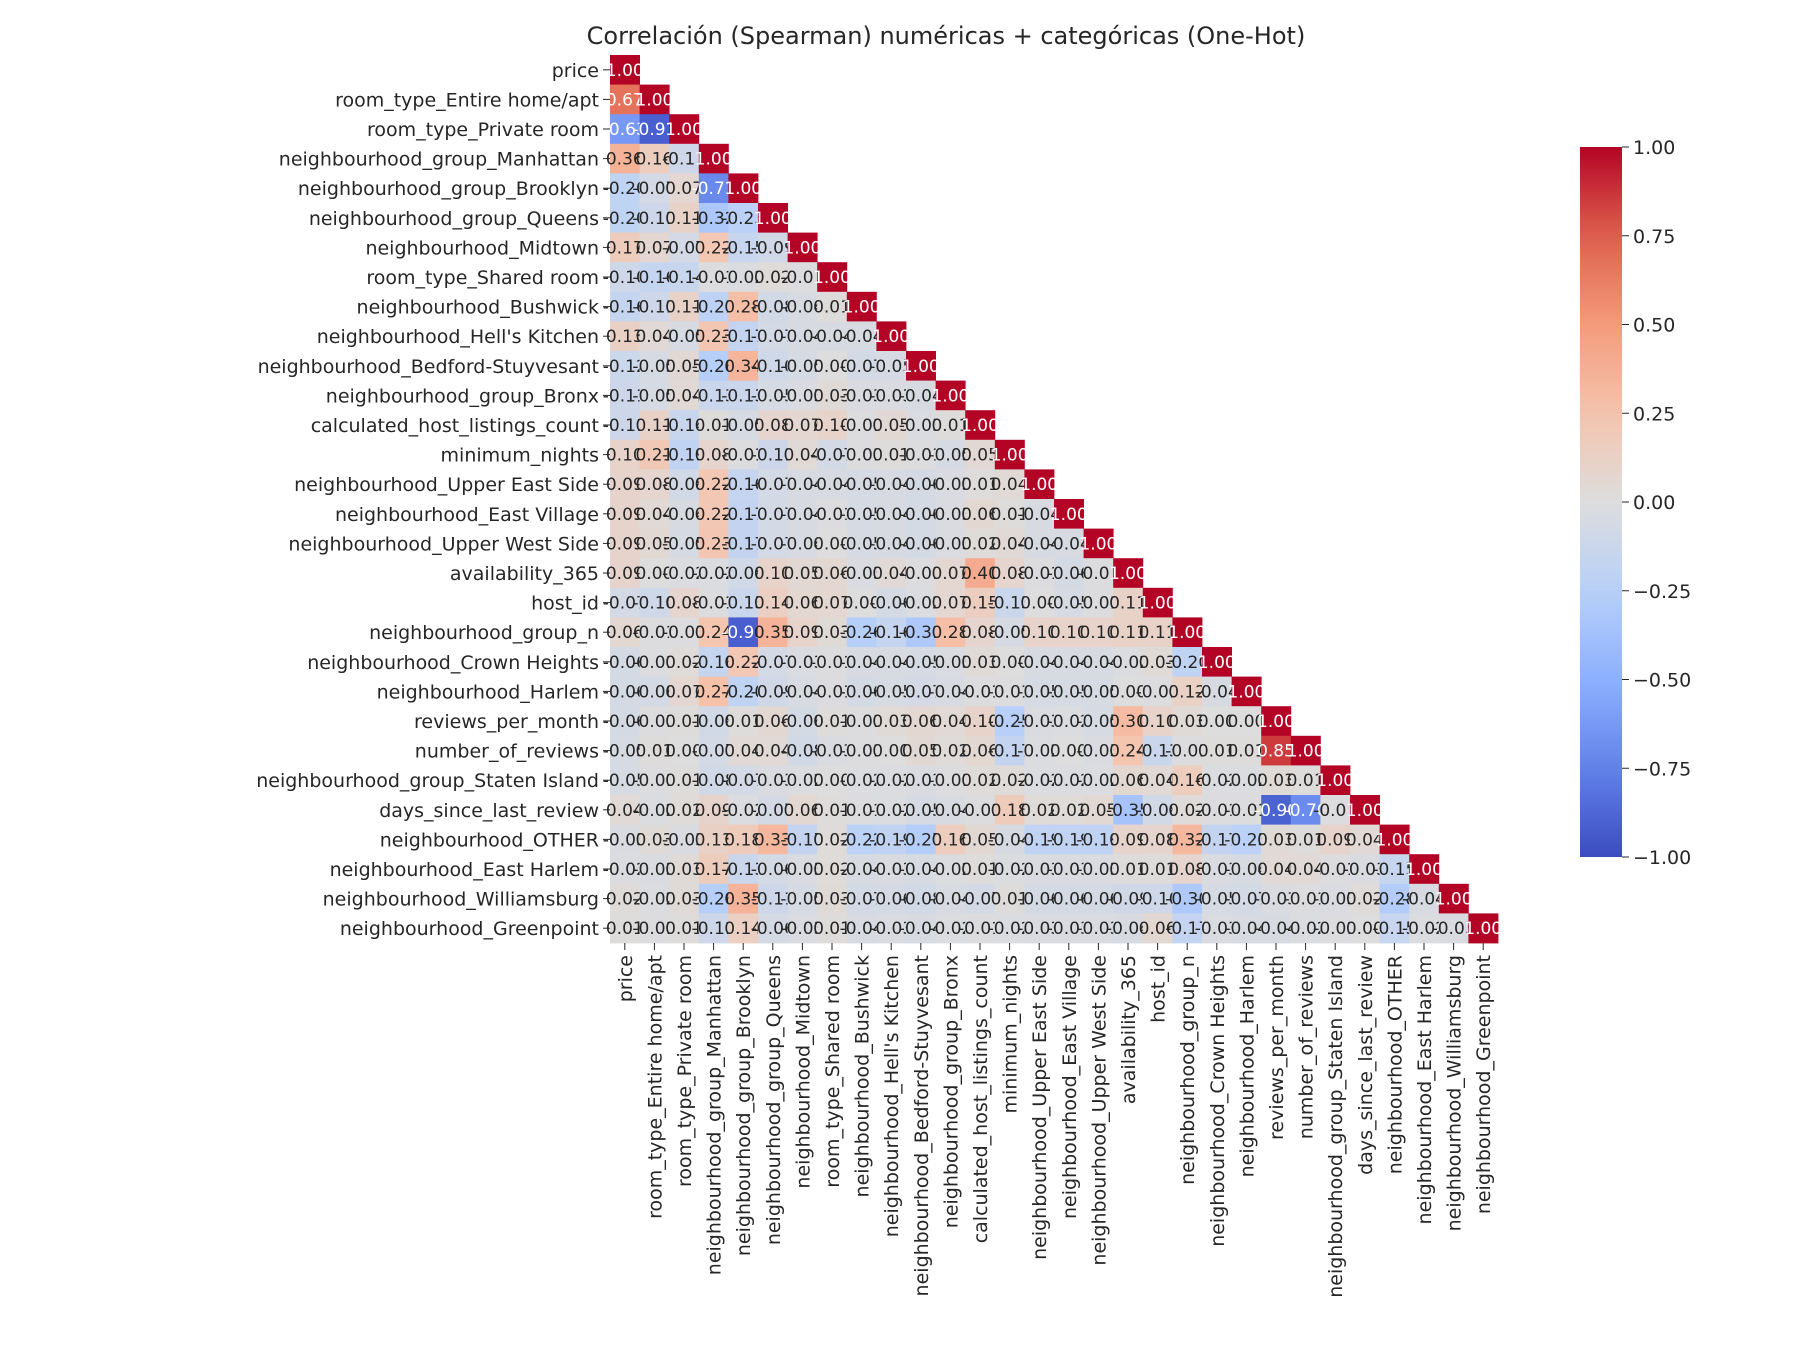  Describe the element at coordinates (1635, 503) in the screenshot. I see `colorbar: 1.00 0.75 0.50 0.25 0.00 −0.25 −0.50 −0.75 −1.00` at that location.